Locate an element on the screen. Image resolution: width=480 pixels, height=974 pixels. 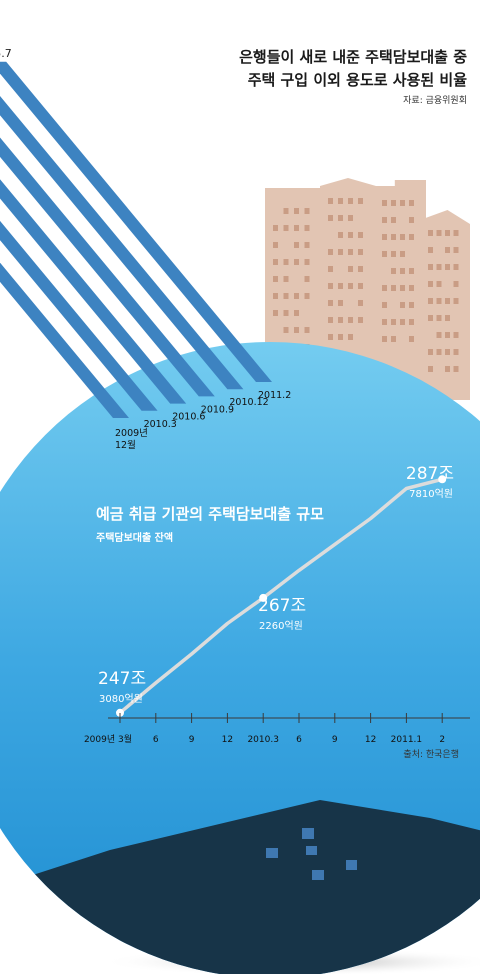
bar-category-label: 12월 is located at coordinates (125, 445).